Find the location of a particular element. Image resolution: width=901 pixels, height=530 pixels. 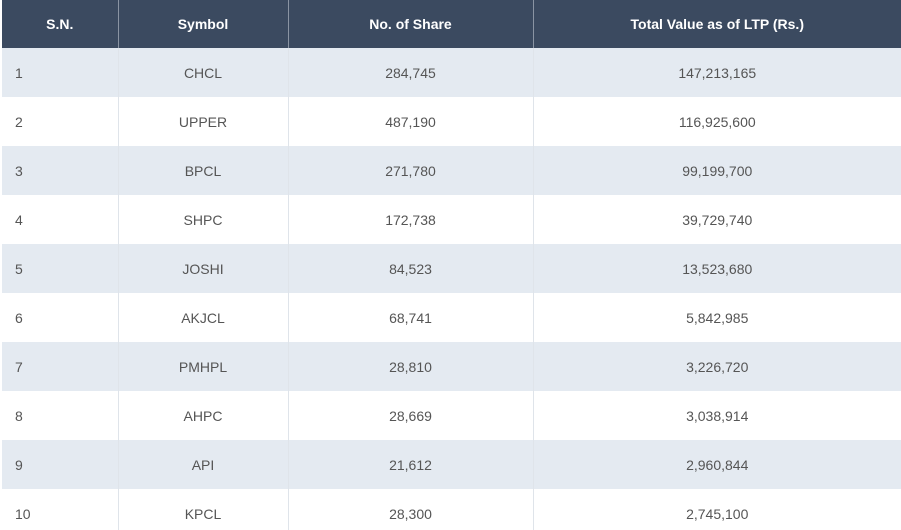

table-row: 2 UPPER 487,190 116,925,600 is located at coordinates (451, 121).